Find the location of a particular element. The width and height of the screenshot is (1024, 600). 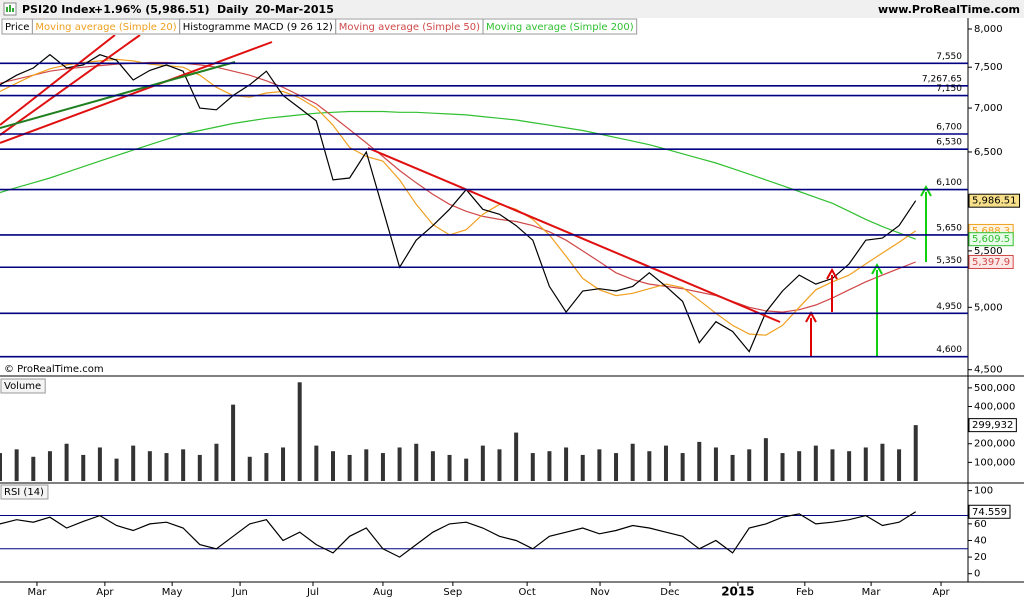

x-tick-label: 2015 is located at coordinates (737, 592).